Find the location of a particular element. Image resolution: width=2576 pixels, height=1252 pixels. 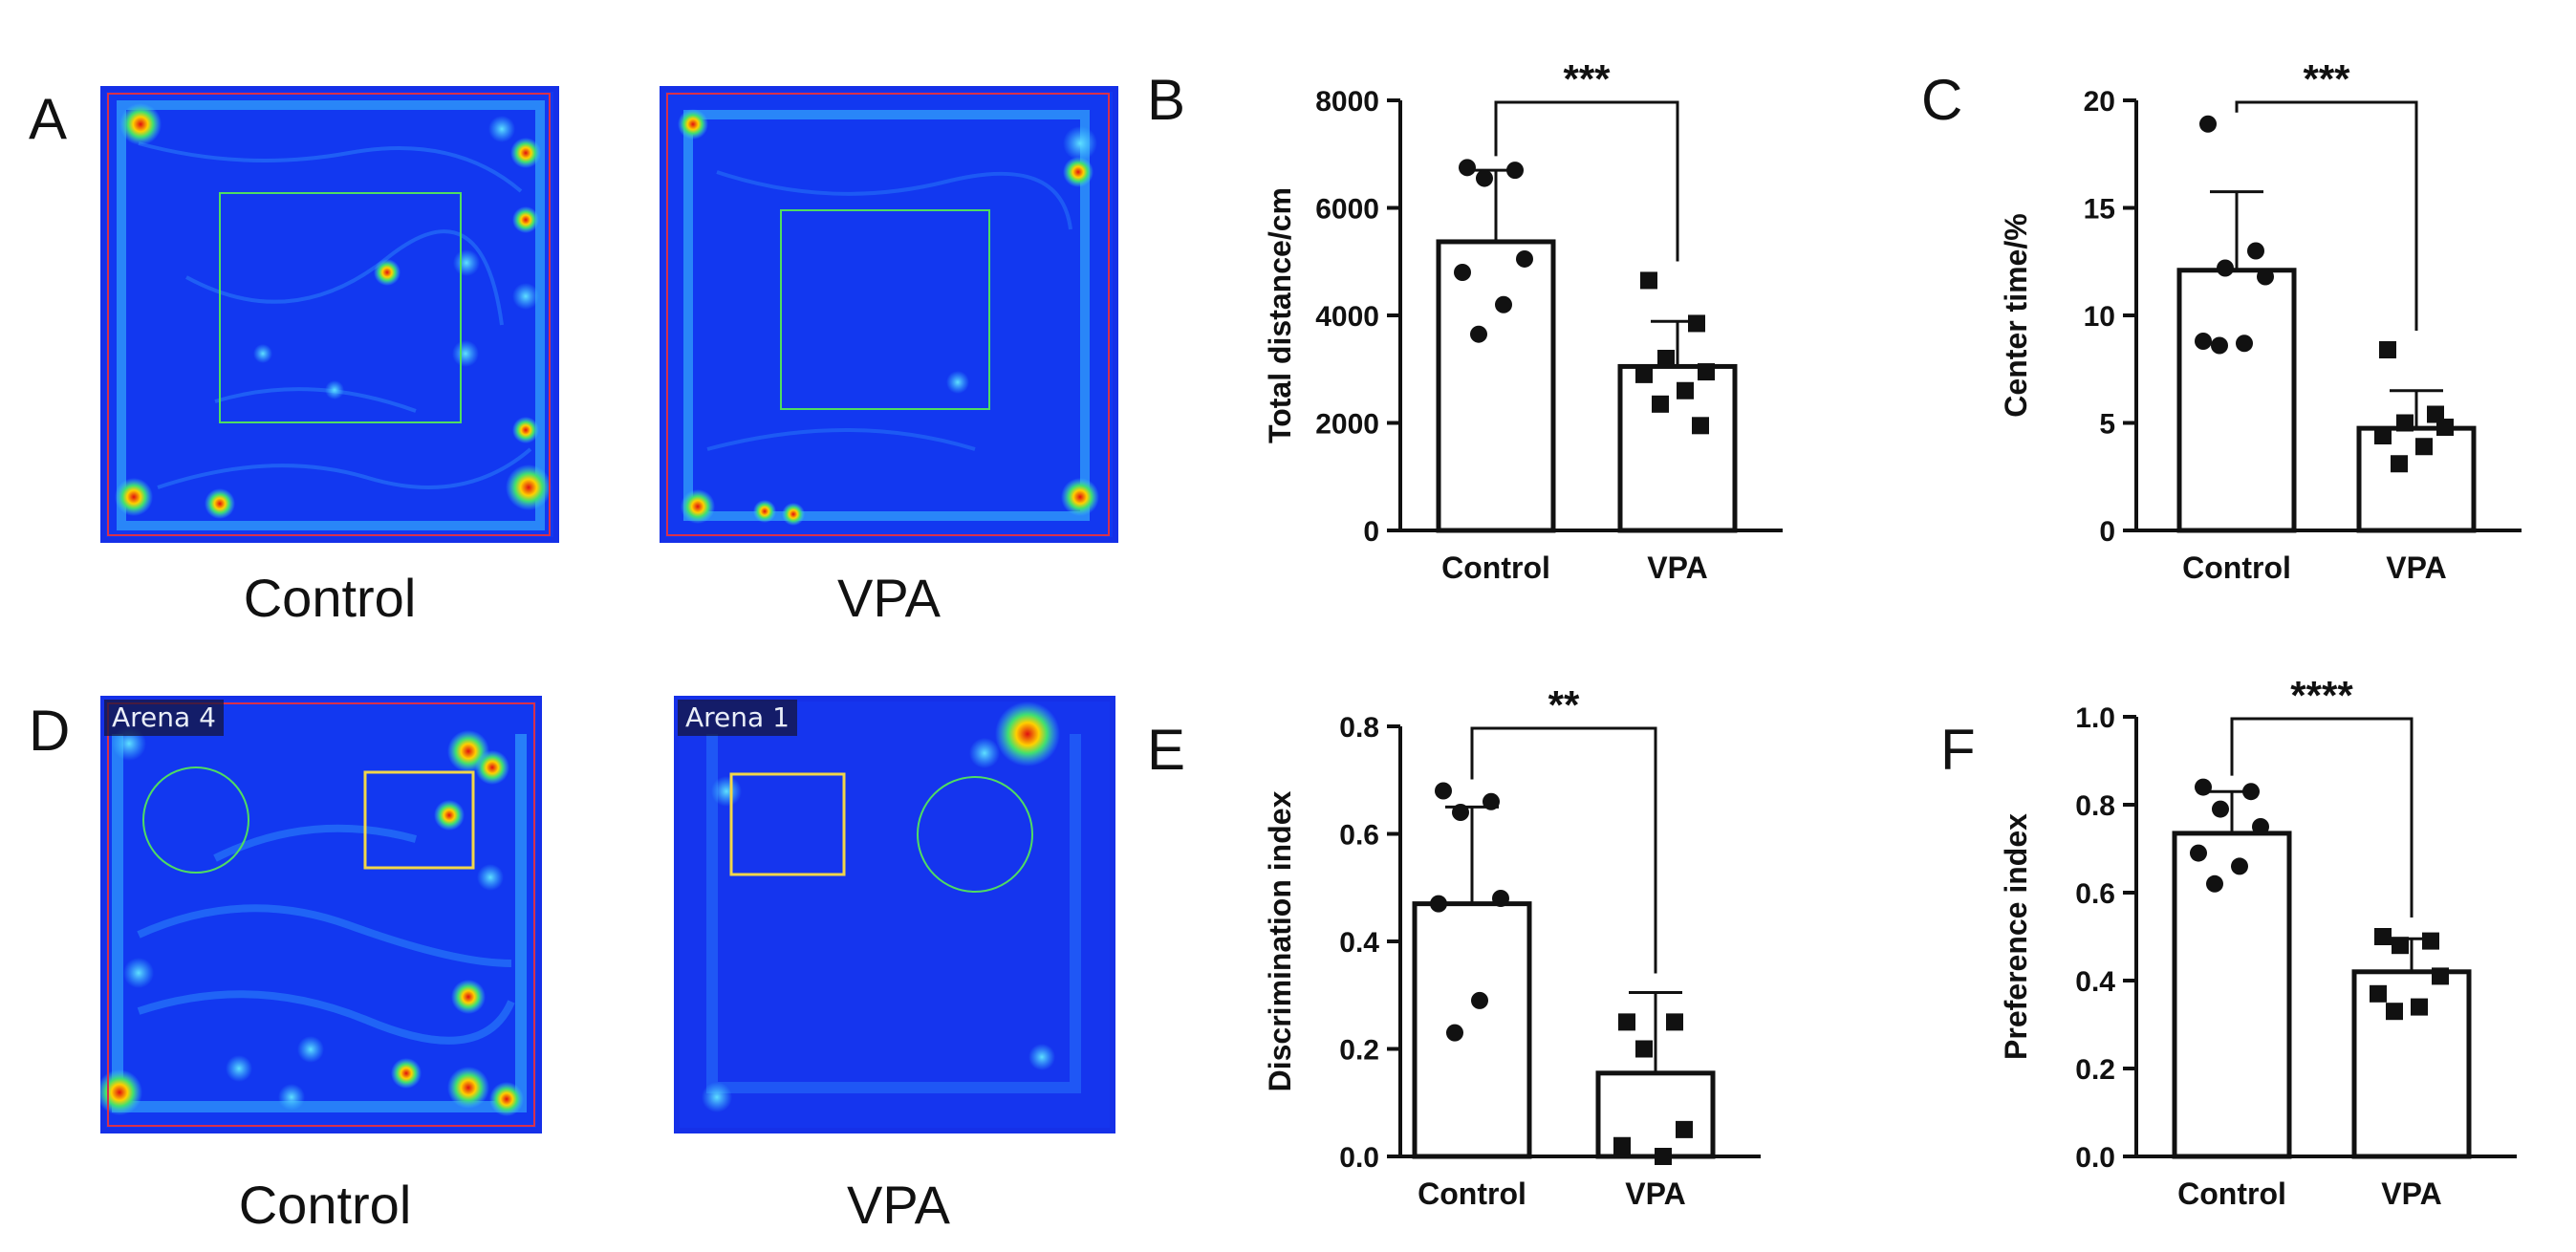

panel-label-b: B is located at coordinates (1166, 100).